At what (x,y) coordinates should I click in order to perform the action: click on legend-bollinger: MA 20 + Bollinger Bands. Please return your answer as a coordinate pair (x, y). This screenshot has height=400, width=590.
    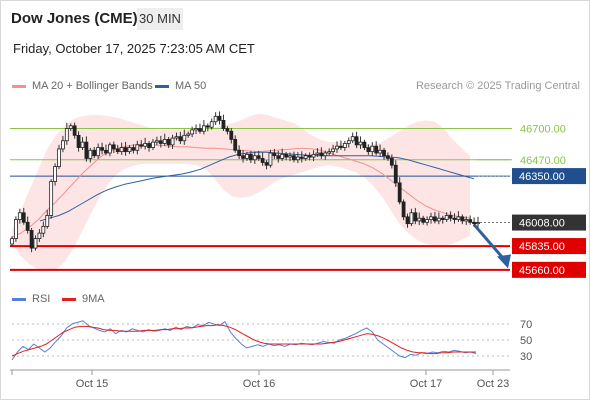
    Looking at the image, I should click on (82, 86).